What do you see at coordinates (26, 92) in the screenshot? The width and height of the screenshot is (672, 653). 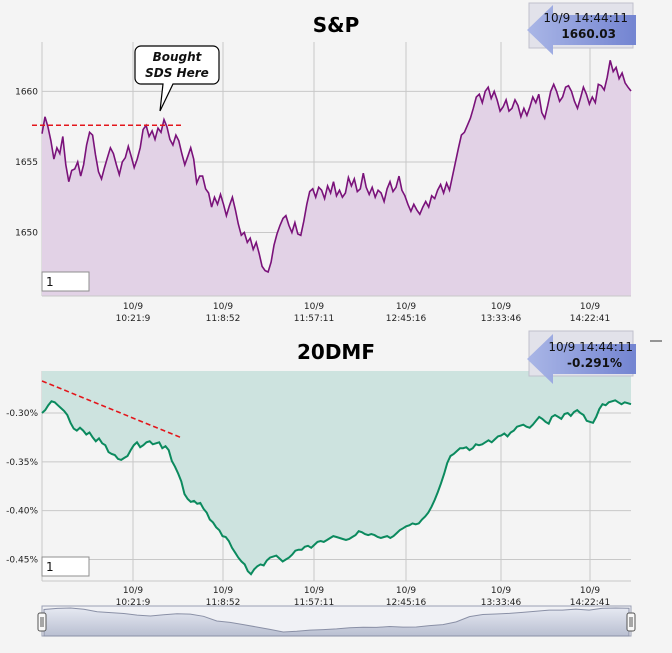 I see `y-tick-label: 1660` at bounding box center [26, 92].